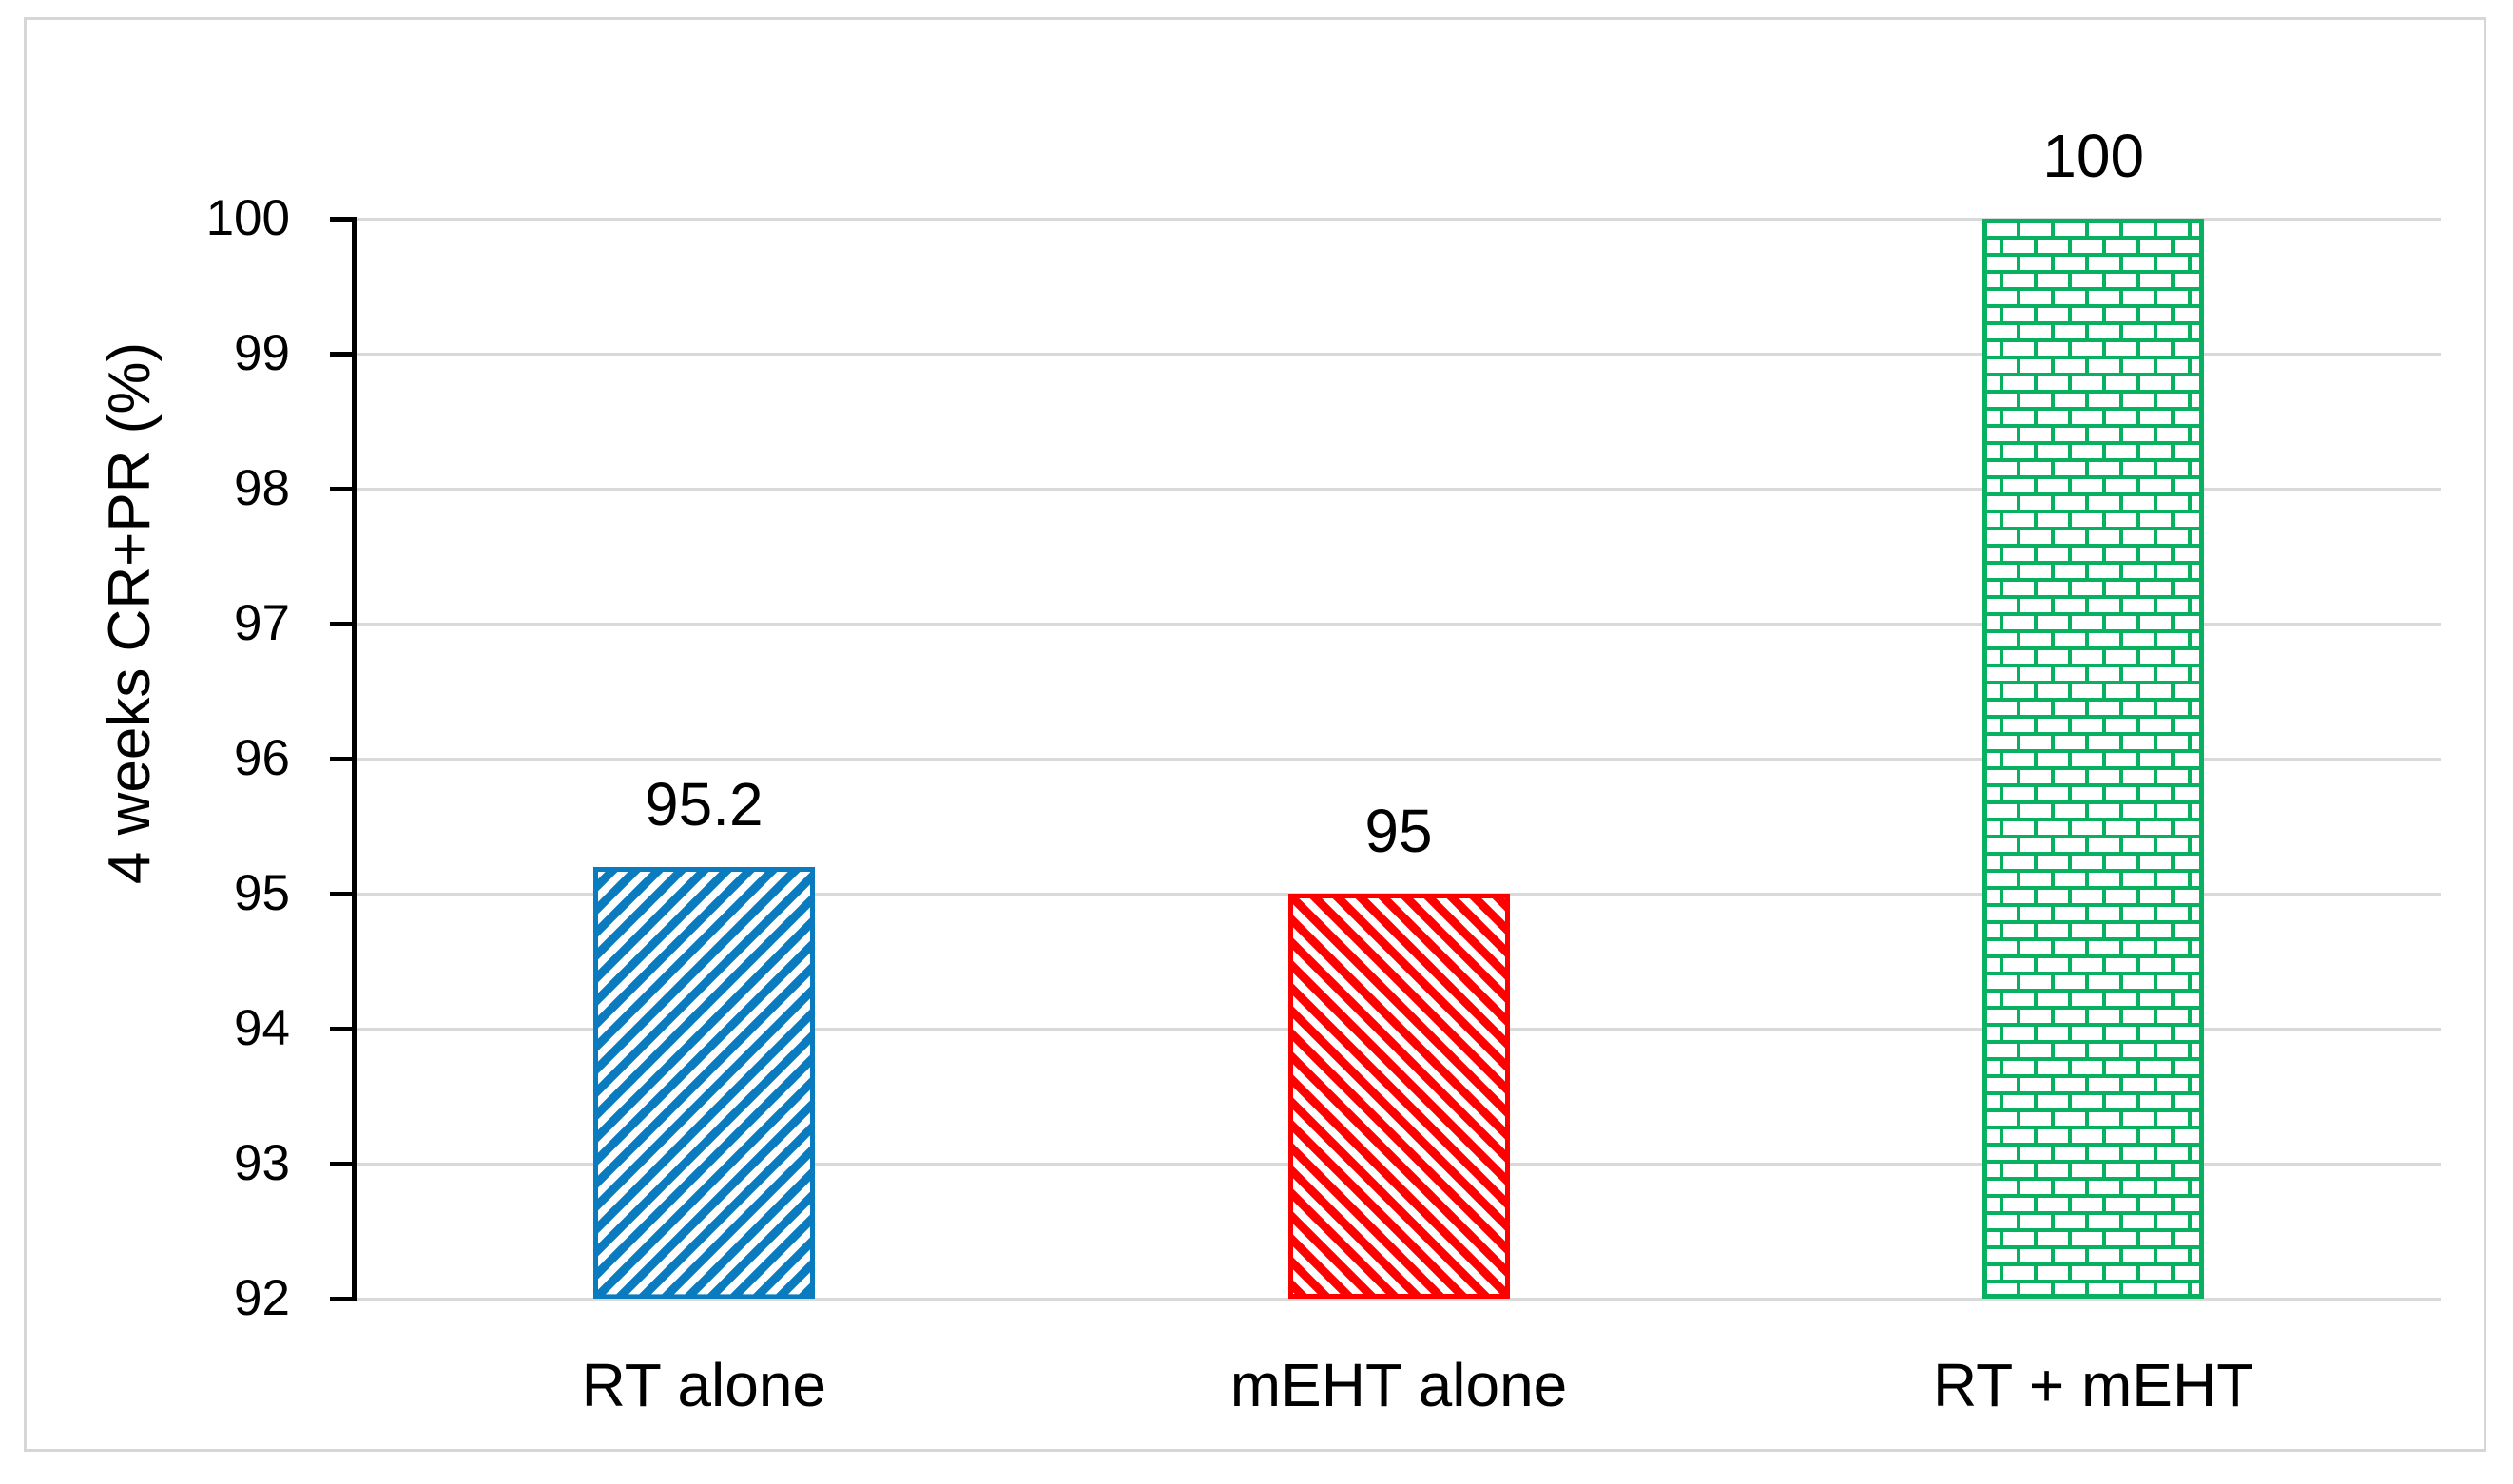 The width and height of the screenshot is (2513, 1484). What do you see at coordinates (704, 1385) in the screenshot?
I see `x-category-label: RT alone` at bounding box center [704, 1385].